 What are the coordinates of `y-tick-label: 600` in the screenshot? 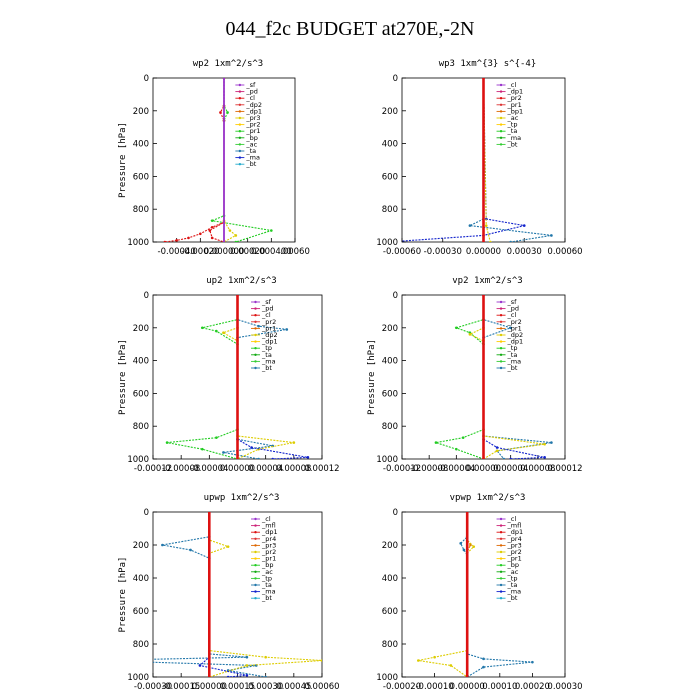 It's located at (141, 612).